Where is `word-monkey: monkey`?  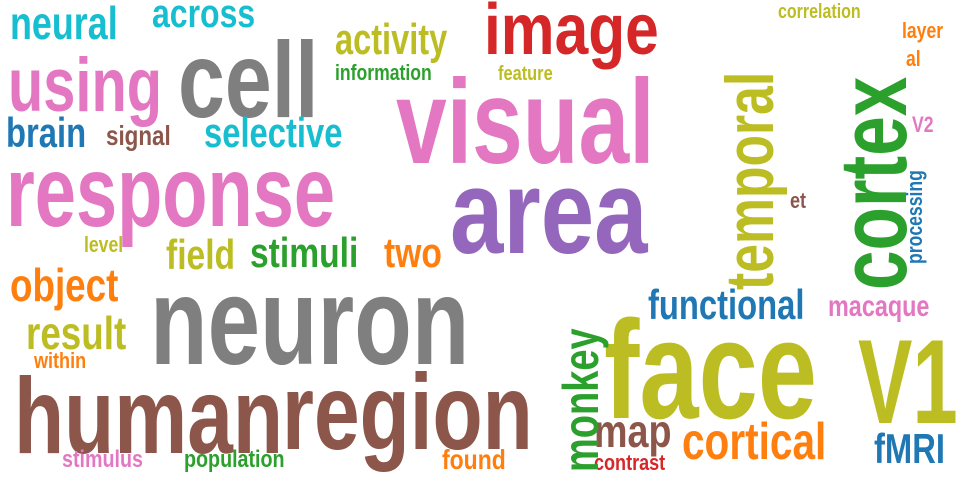 word-monkey: monkey is located at coordinates (581, 400).